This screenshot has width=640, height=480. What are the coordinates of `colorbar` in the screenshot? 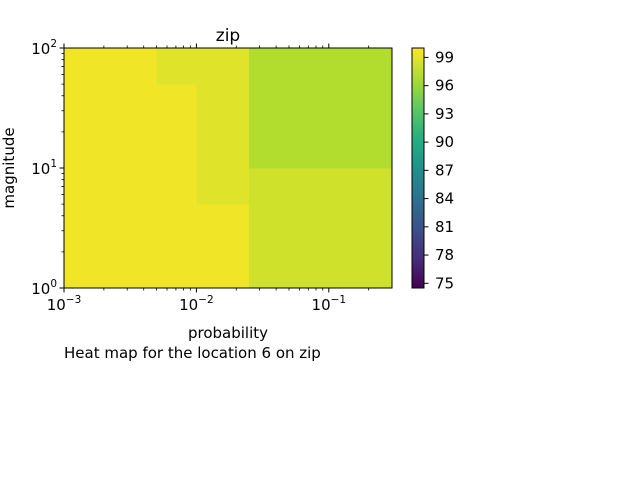 It's located at (418, 168).